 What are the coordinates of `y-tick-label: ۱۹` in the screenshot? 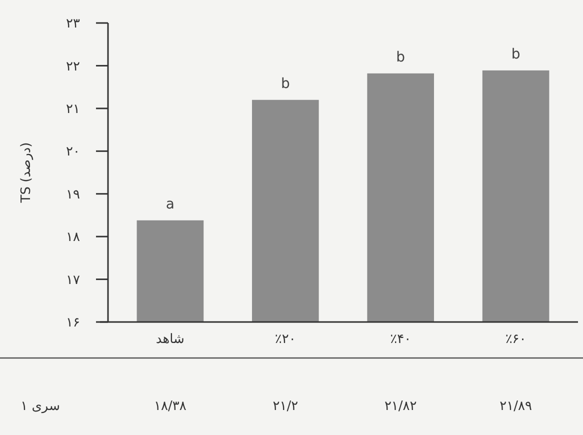 It's located at (73, 194).